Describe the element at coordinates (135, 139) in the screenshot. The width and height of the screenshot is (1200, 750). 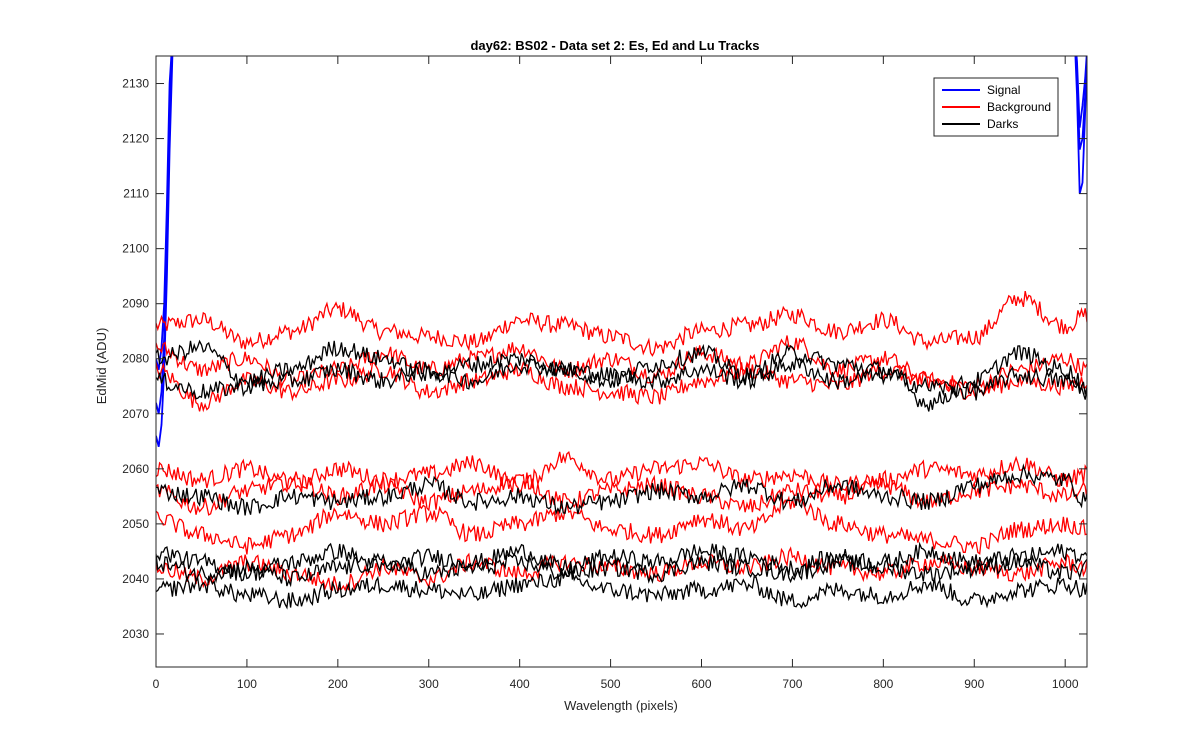
I see `y-tick-label: 2120` at that location.